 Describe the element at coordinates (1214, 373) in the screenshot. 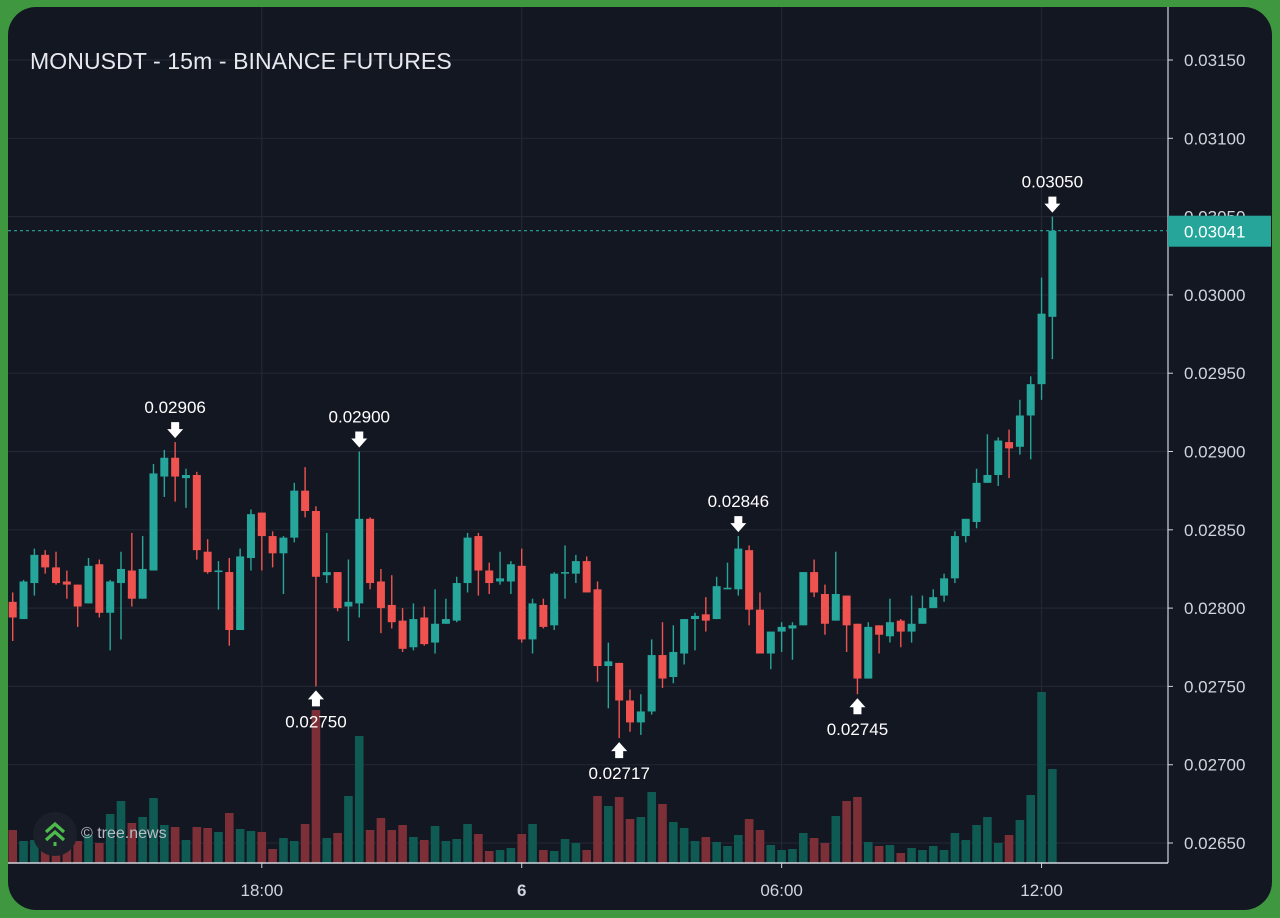

I see `y-tick-label: 0.02950` at that location.